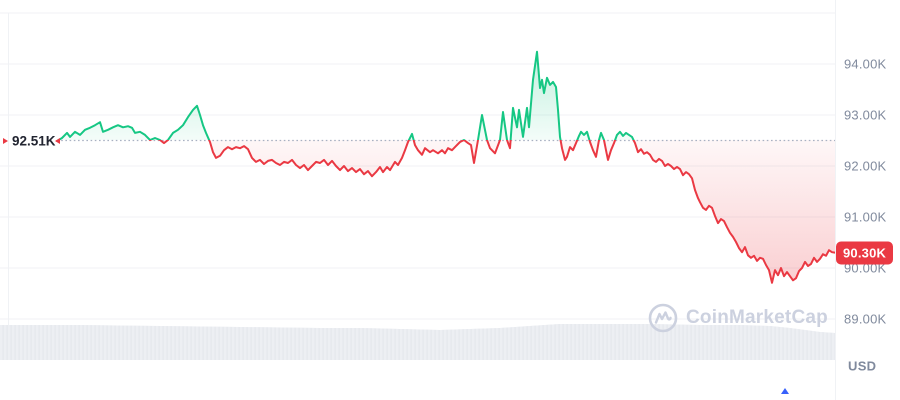 Image resolution: width=900 pixels, height=400 pixels. Describe the element at coordinates (862, 366) in the screenshot. I see `currency-label: USD` at that location.